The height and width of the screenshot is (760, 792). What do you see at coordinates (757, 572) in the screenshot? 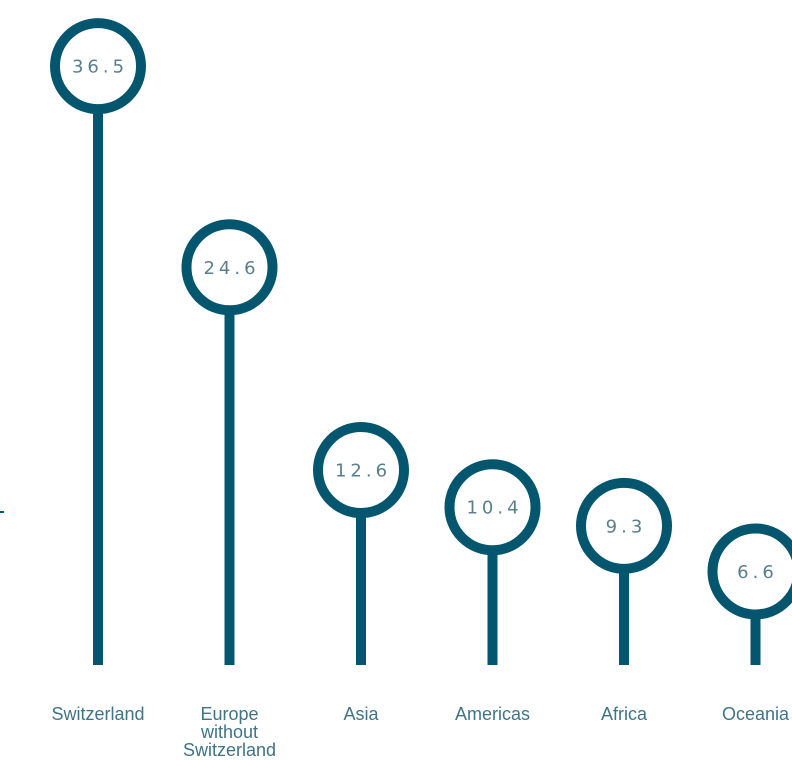
I see `data-label: 6.6` at bounding box center [757, 572].